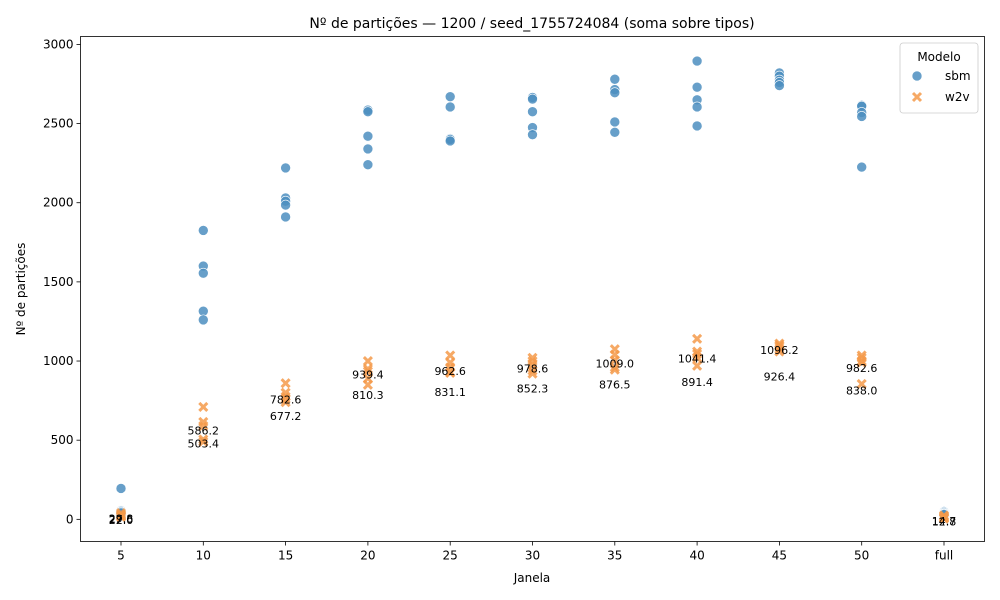 The height and width of the screenshot is (600, 1000). Describe the element at coordinates (957, 97) in the screenshot. I see `legend-label-w2v: w2v` at that location.